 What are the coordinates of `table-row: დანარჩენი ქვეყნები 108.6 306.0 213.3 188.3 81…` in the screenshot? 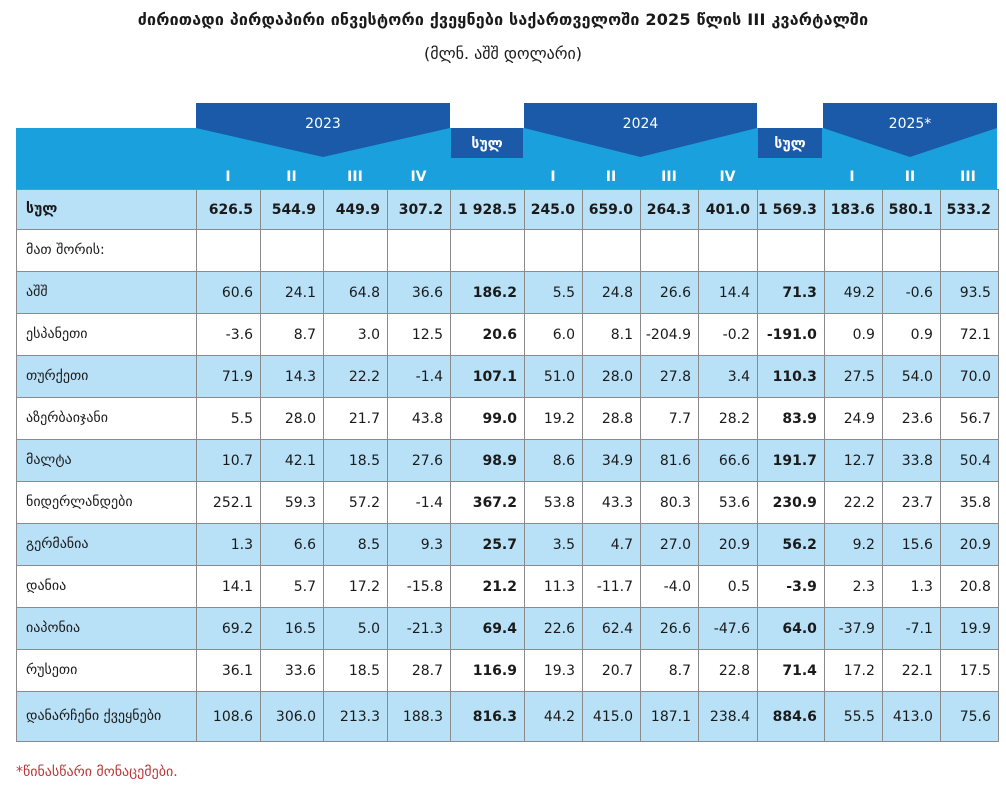 It's located at (507, 716).